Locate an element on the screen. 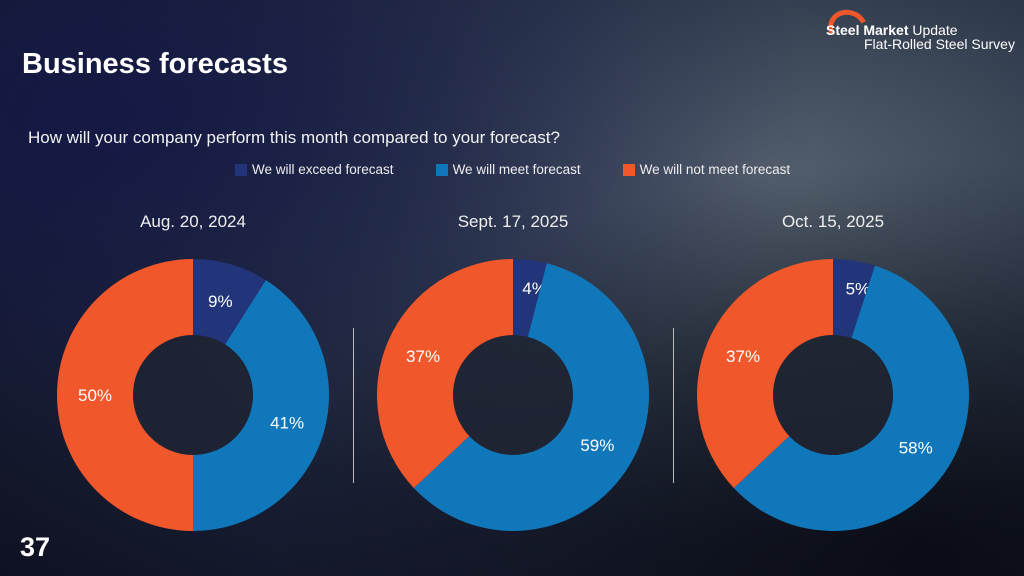  legend-item-meet: We will meet forecast is located at coordinates (508, 169).